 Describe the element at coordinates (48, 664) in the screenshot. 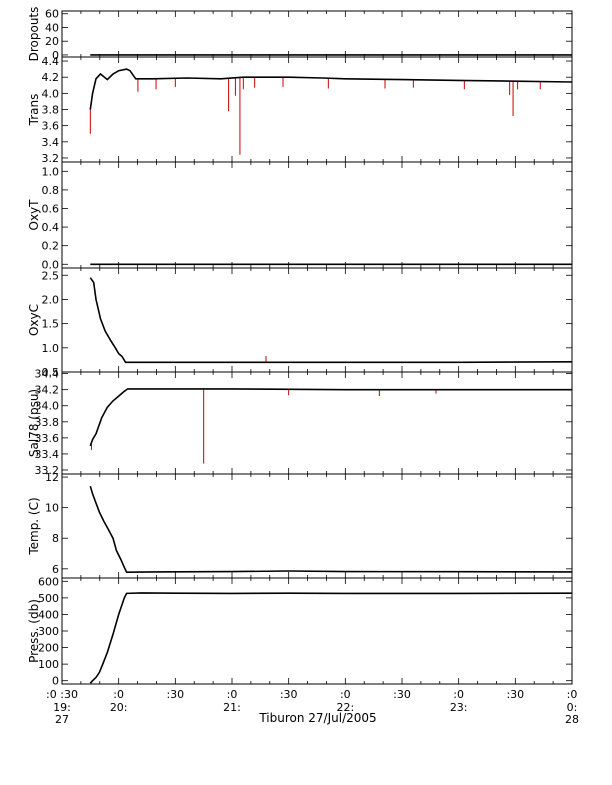

I see `y-tick-label-press: 100` at that location.